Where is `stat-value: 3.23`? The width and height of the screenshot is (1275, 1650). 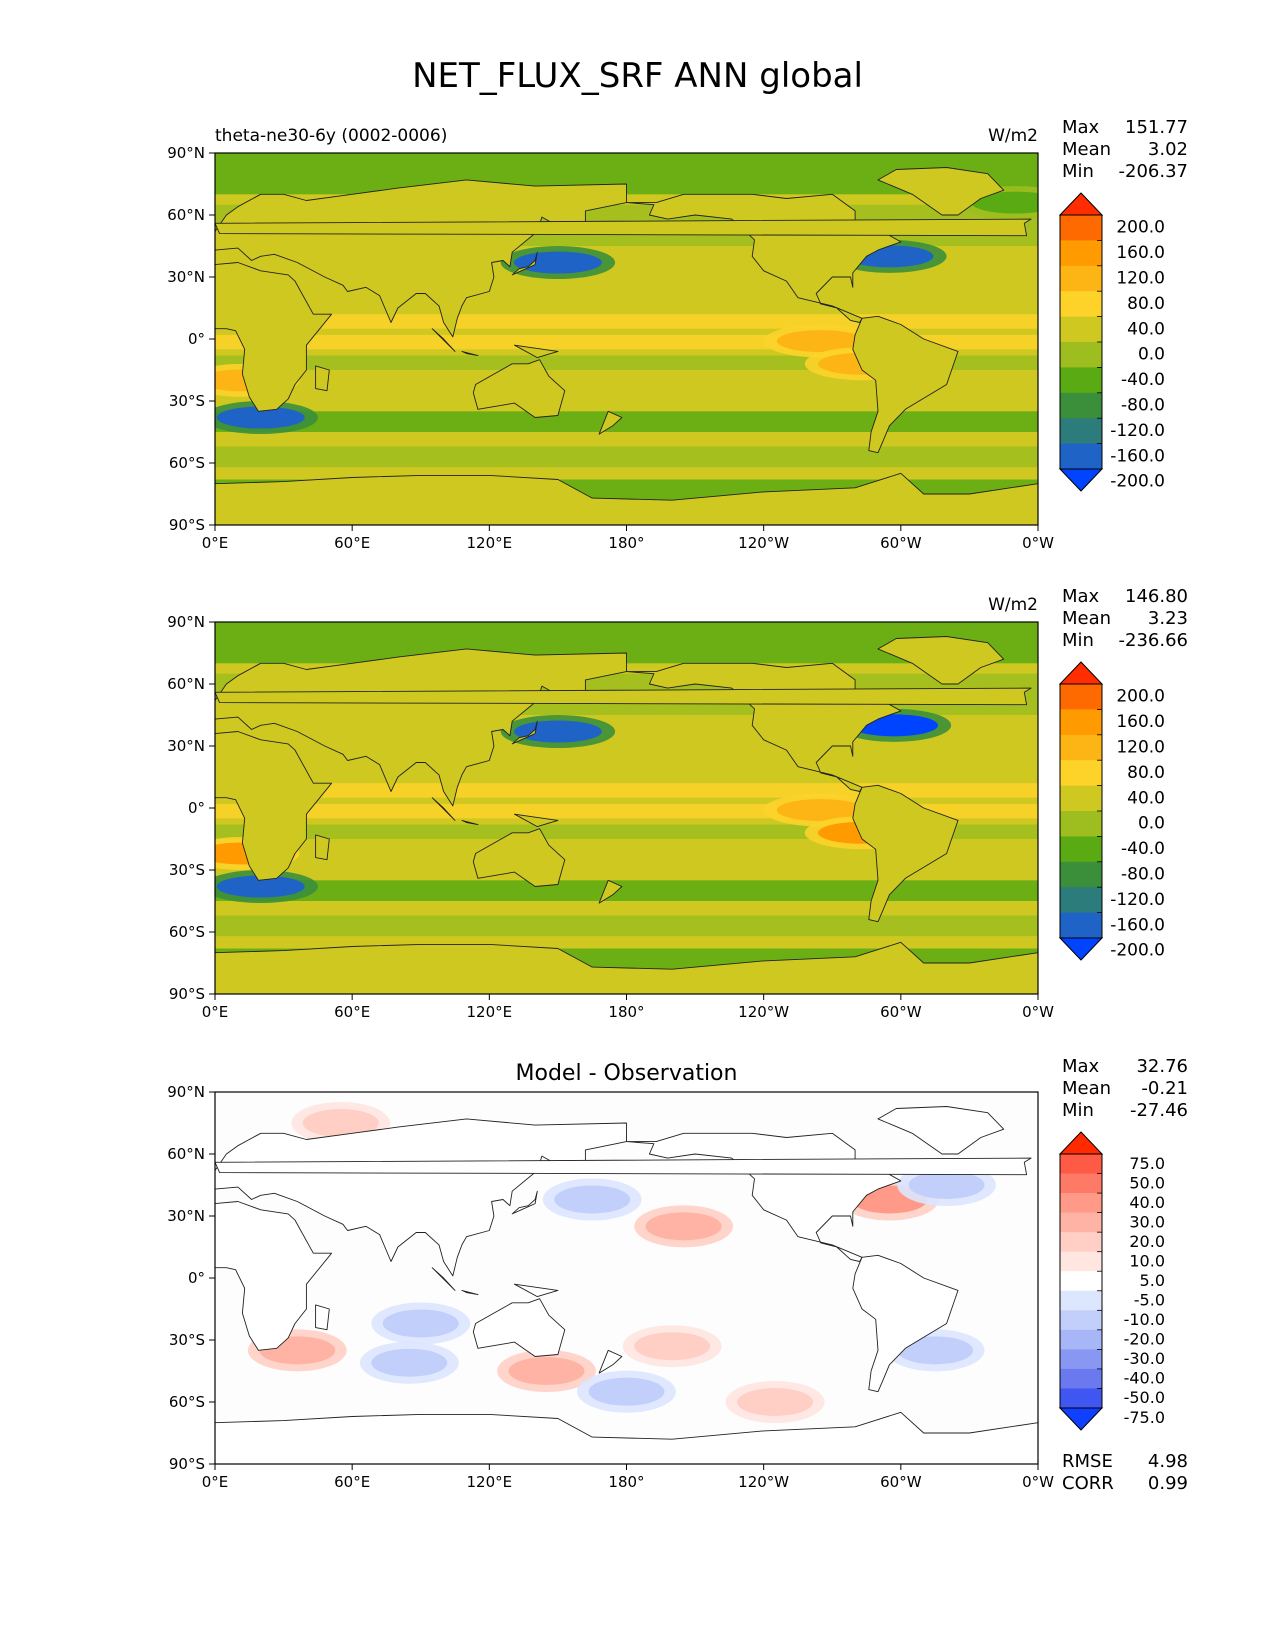
stat-value: 3.23 is located at coordinates (1168, 618).